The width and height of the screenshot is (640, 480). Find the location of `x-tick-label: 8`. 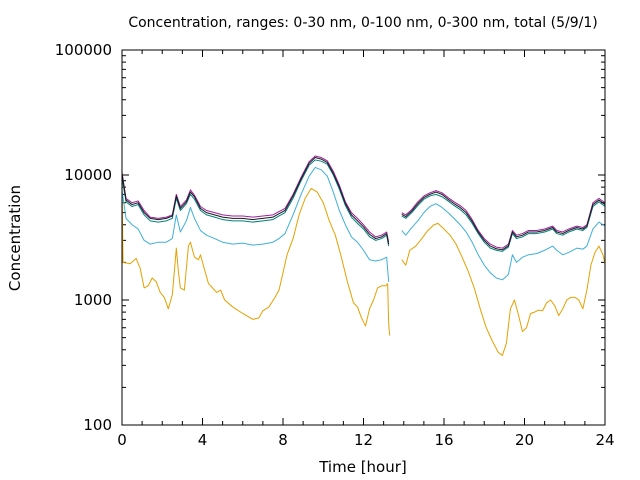

x-tick-label: 8 is located at coordinates (283, 440).